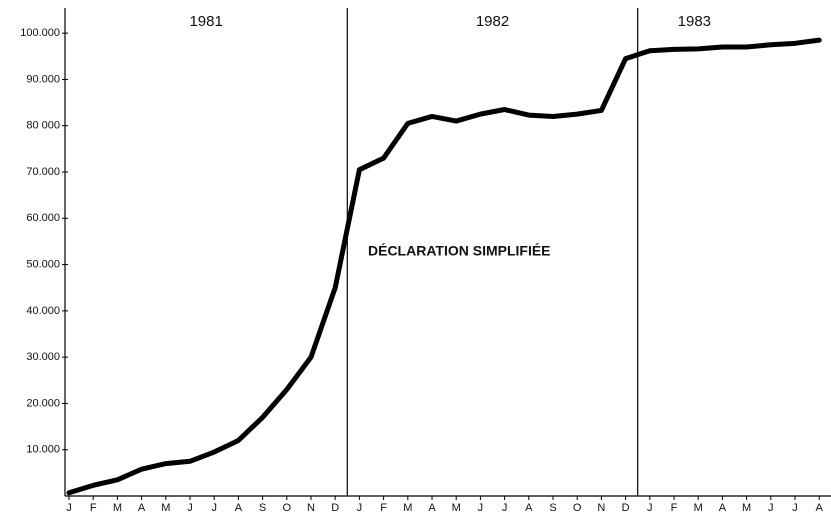 This screenshot has height=516, width=831. Describe the element at coordinates (43, 264) in the screenshot. I see `y-tick-label: 50.000` at that location.